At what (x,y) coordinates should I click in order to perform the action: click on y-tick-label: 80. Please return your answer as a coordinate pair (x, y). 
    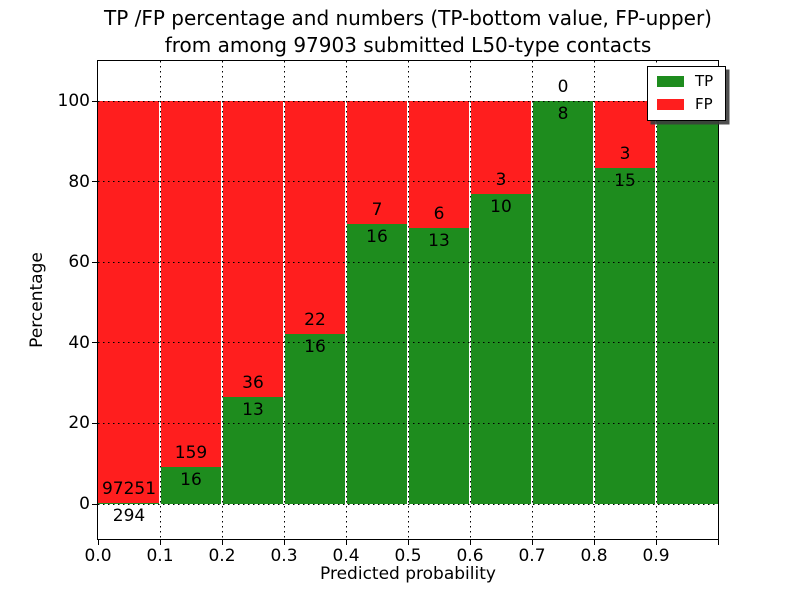
    Looking at the image, I should click on (79, 181).